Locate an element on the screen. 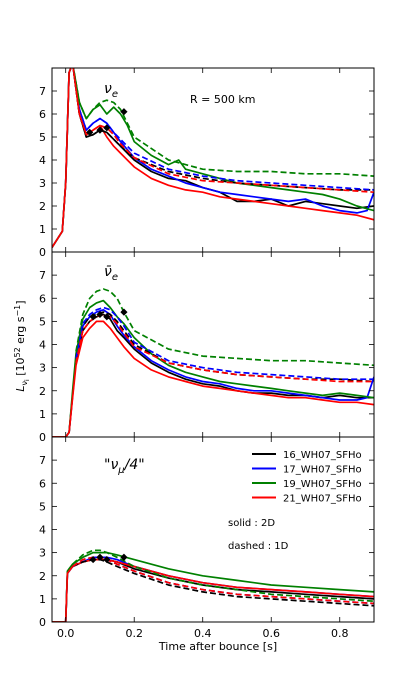 This screenshot has width=415, height=692. note-dashed: dashed : 1D is located at coordinates (258, 546).